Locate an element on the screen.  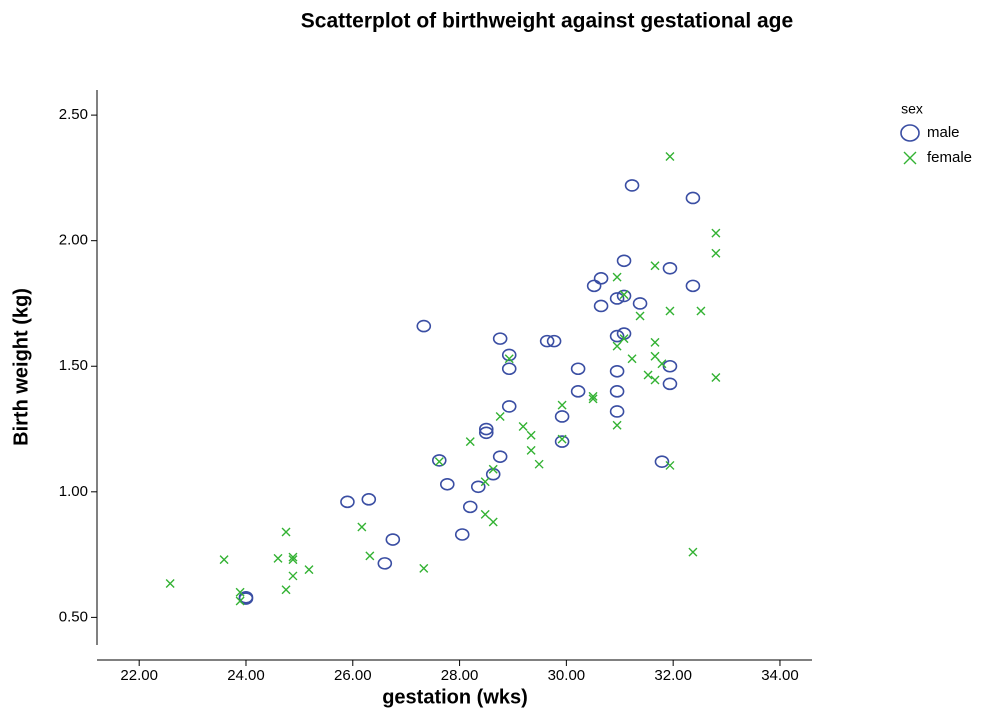
x-axis-label: gestation (wks) is located at coordinates (455, 697).